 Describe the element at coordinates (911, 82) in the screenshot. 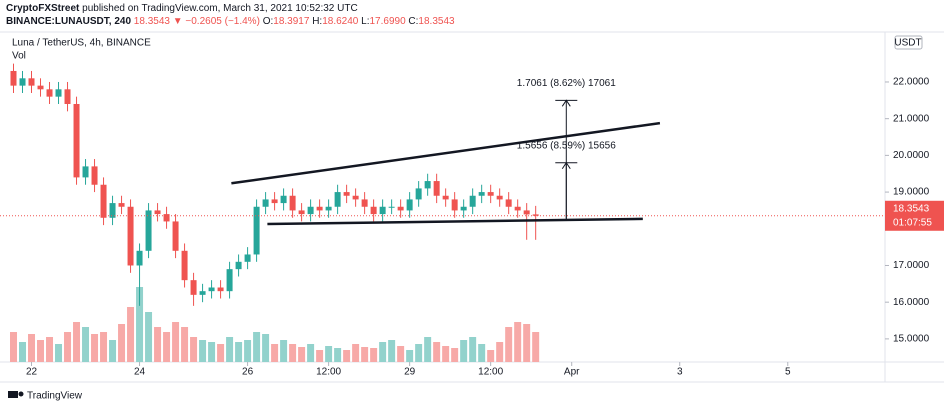

I see `y-tick-label: 22.0000` at that location.